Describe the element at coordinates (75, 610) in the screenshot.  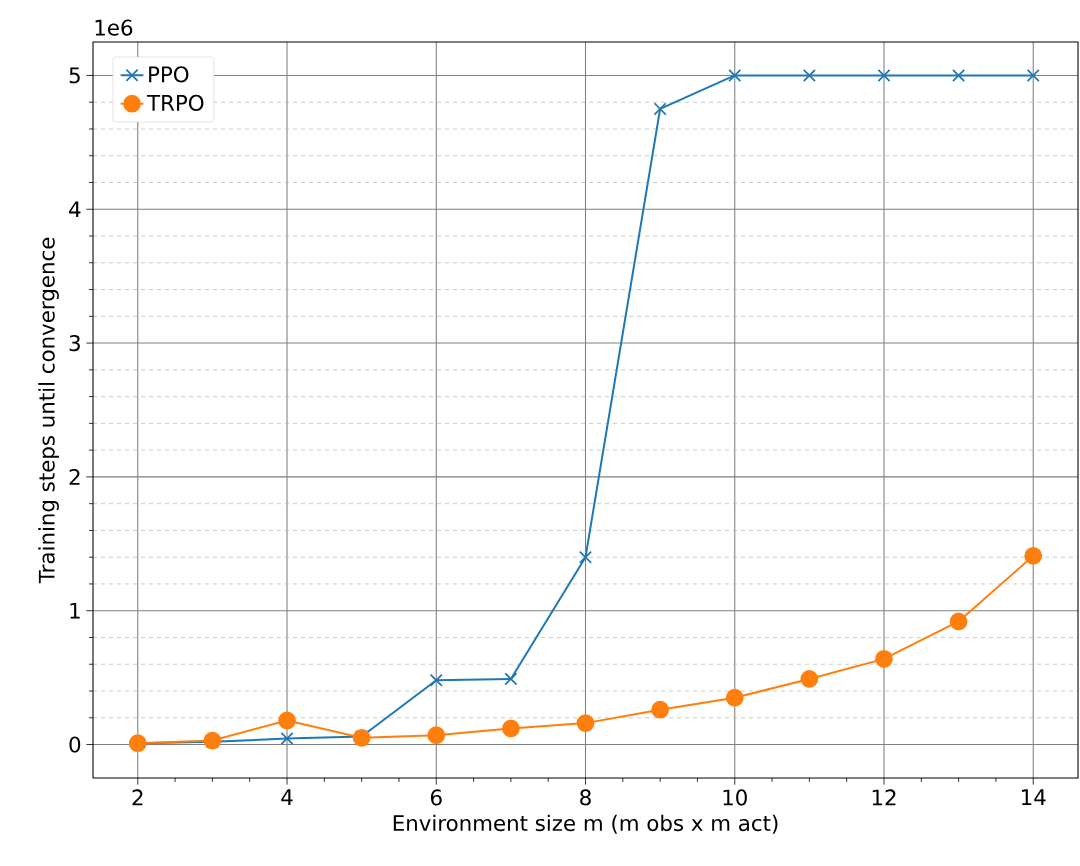
I see `y-tick-label: 1` at that location.